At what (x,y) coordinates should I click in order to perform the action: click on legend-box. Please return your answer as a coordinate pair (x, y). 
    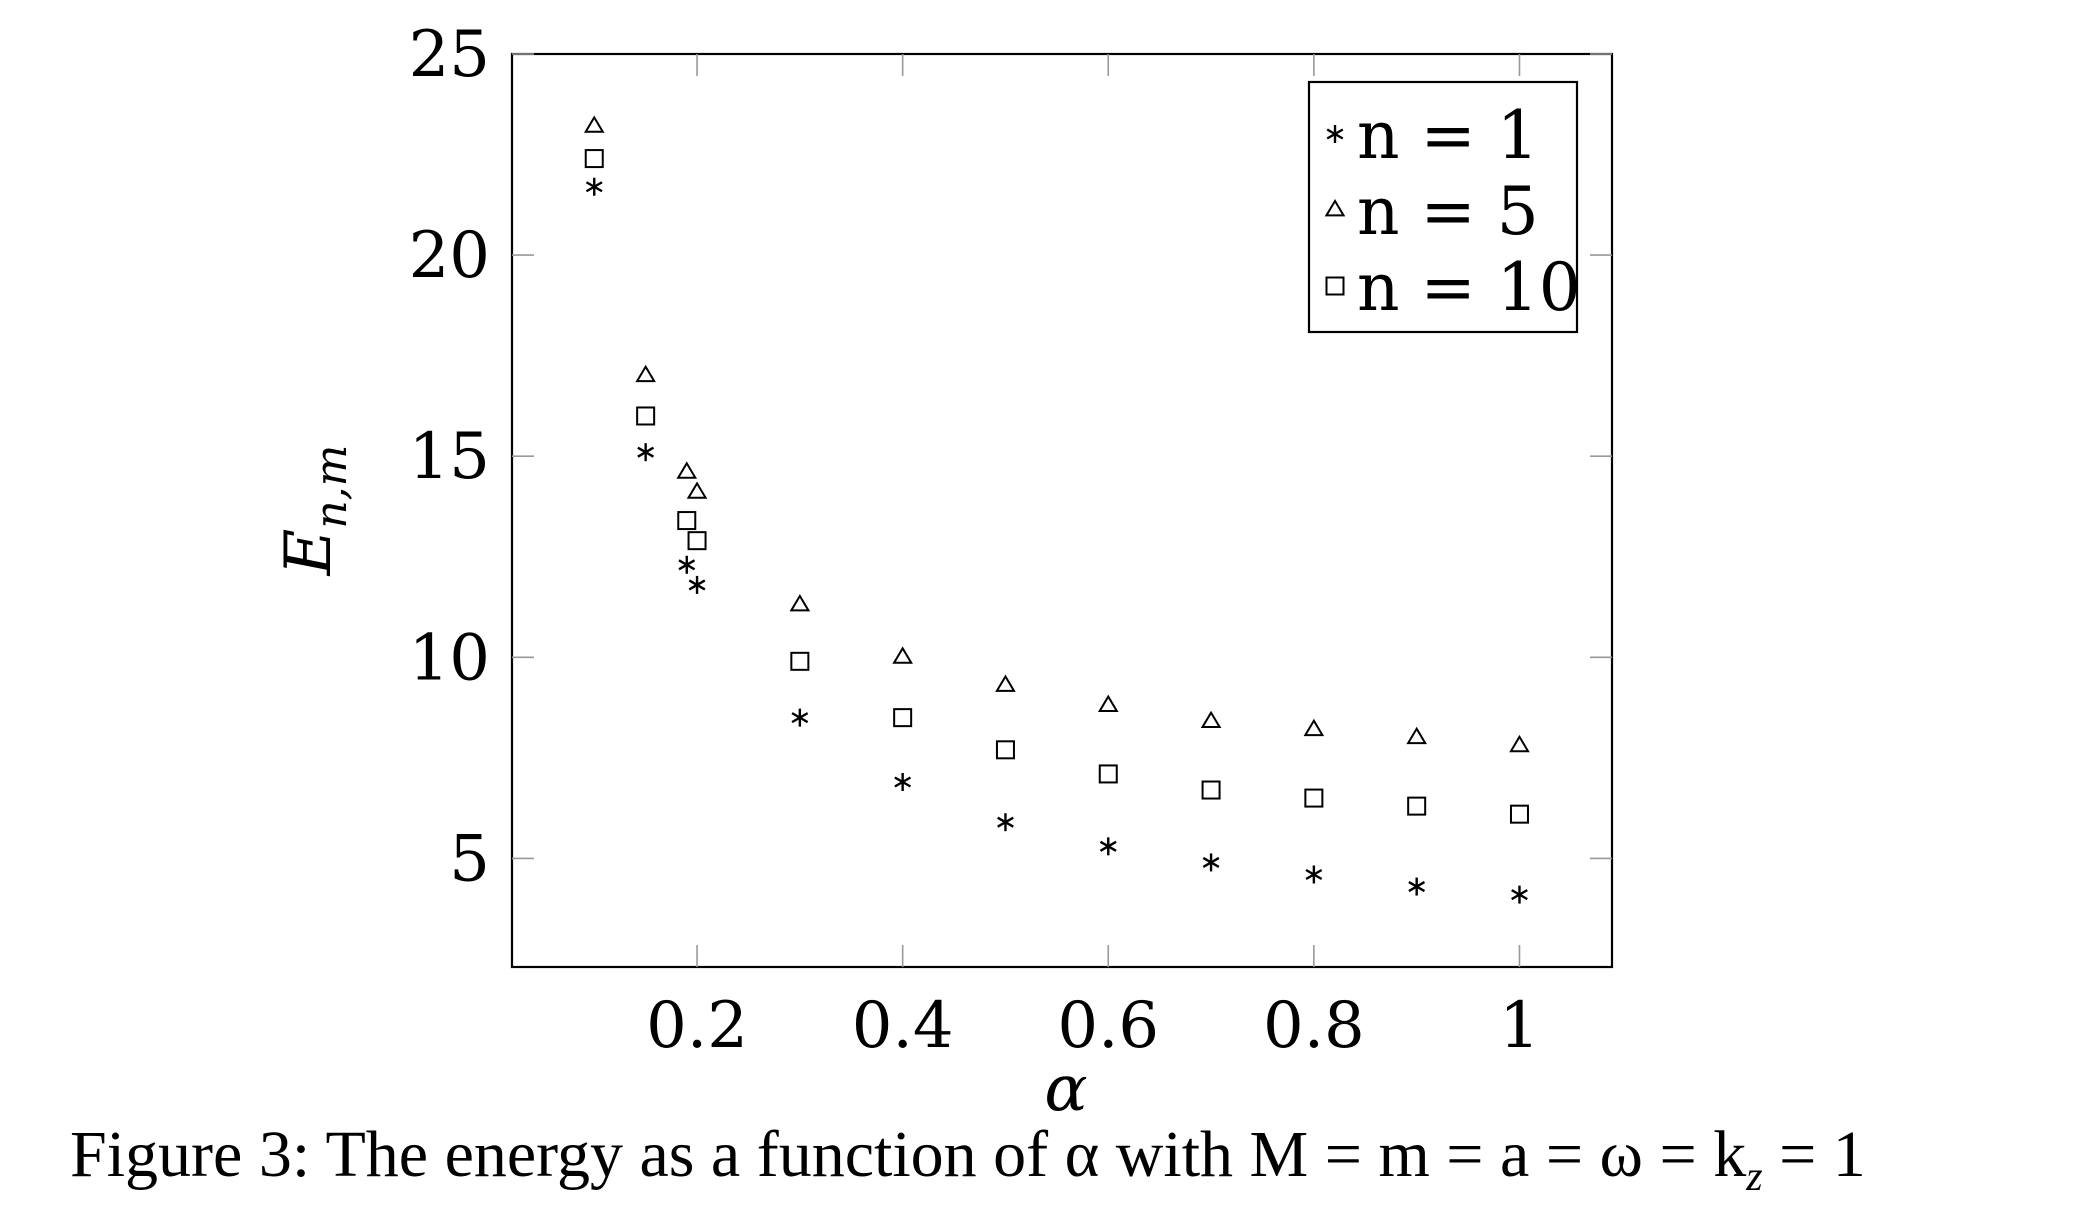
    Looking at the image, I should click on (1443, 207).